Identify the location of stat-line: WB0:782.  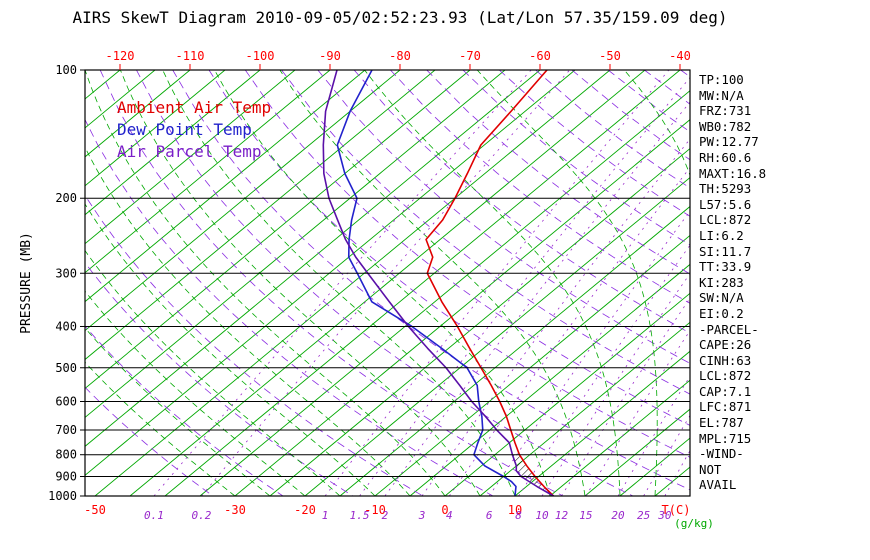
(725, 126).